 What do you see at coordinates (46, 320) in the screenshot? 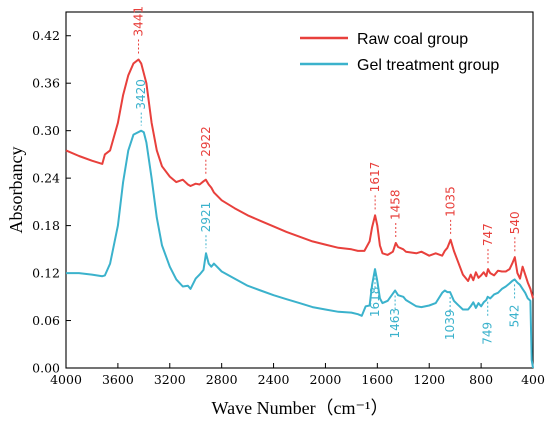
I see `y-tick-label: 0.06` at bounding box center [46, 320].